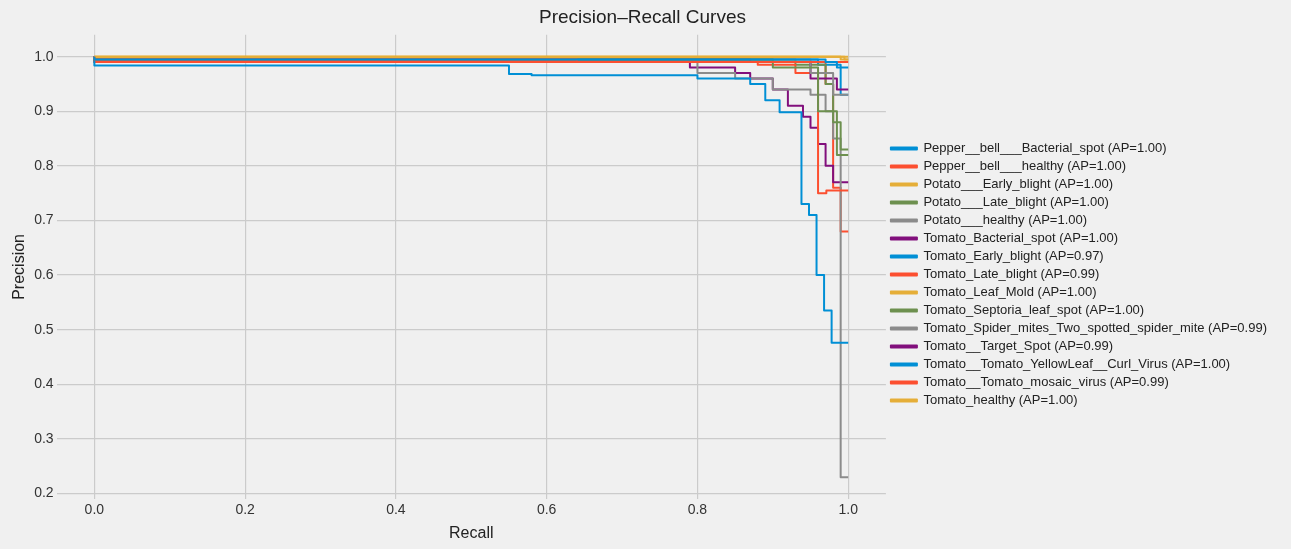 Image resolution: width=1291 pixels, height=549 pixels. I want to click on y-tick-label: 0.8, so click(44, 164).